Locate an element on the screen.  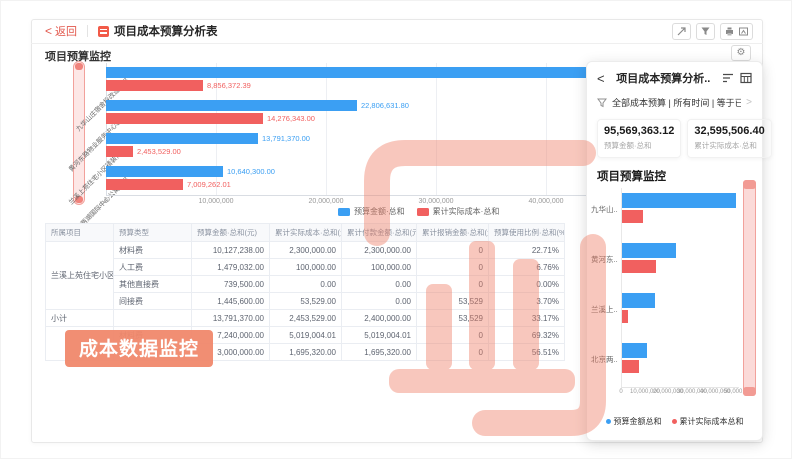
panel-datazoom-slider is located at coordinates (749, 288).